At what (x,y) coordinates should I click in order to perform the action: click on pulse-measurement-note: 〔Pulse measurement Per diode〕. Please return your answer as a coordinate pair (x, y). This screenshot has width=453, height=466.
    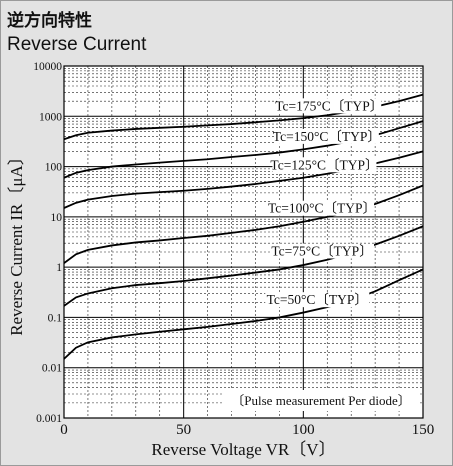
    Looking at the image, I should click on (321, 400).